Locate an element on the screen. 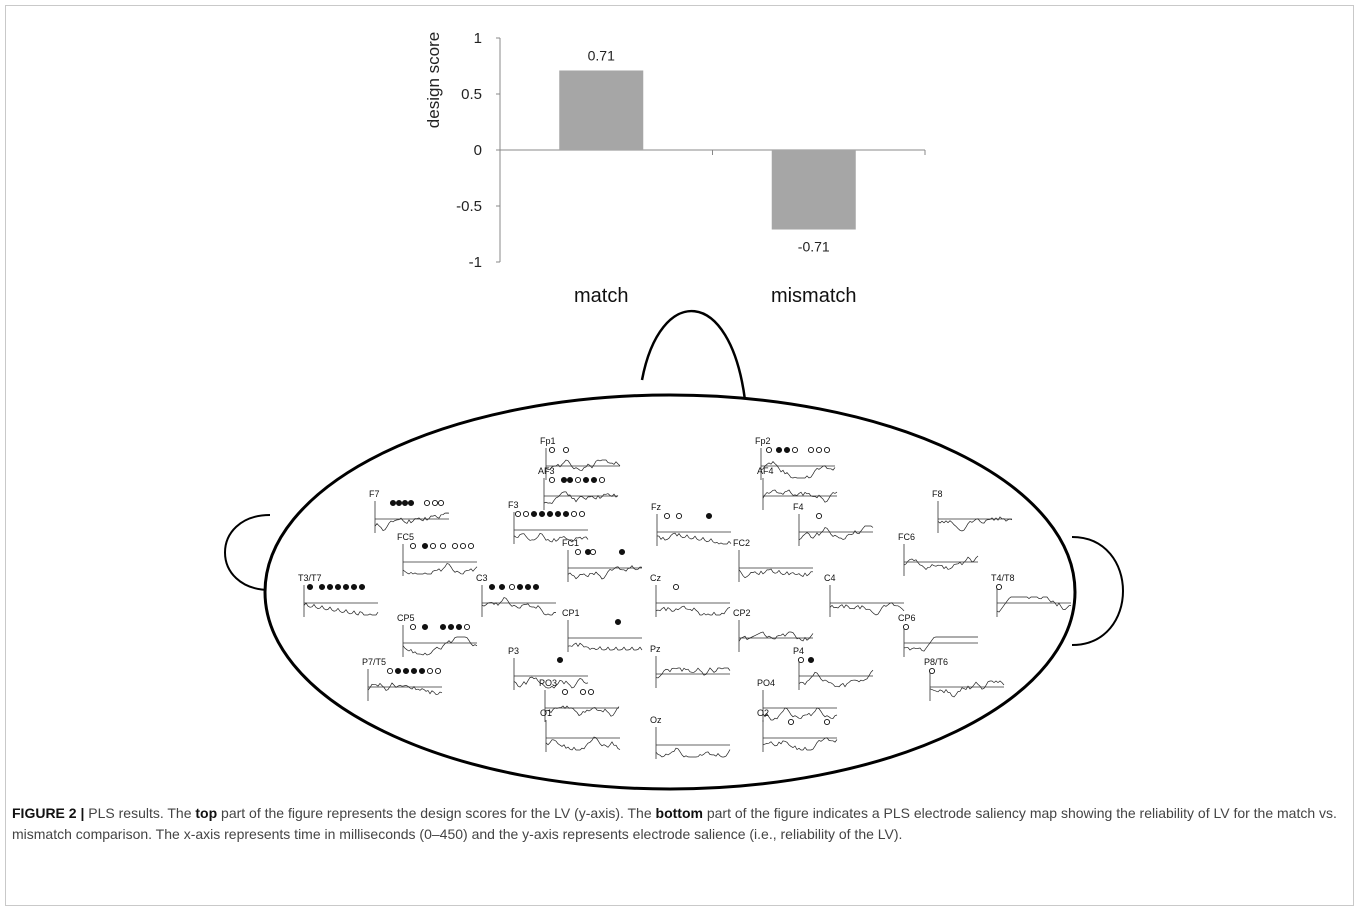  electrode-cp1: CP1 is located at coordinates (602, 630).